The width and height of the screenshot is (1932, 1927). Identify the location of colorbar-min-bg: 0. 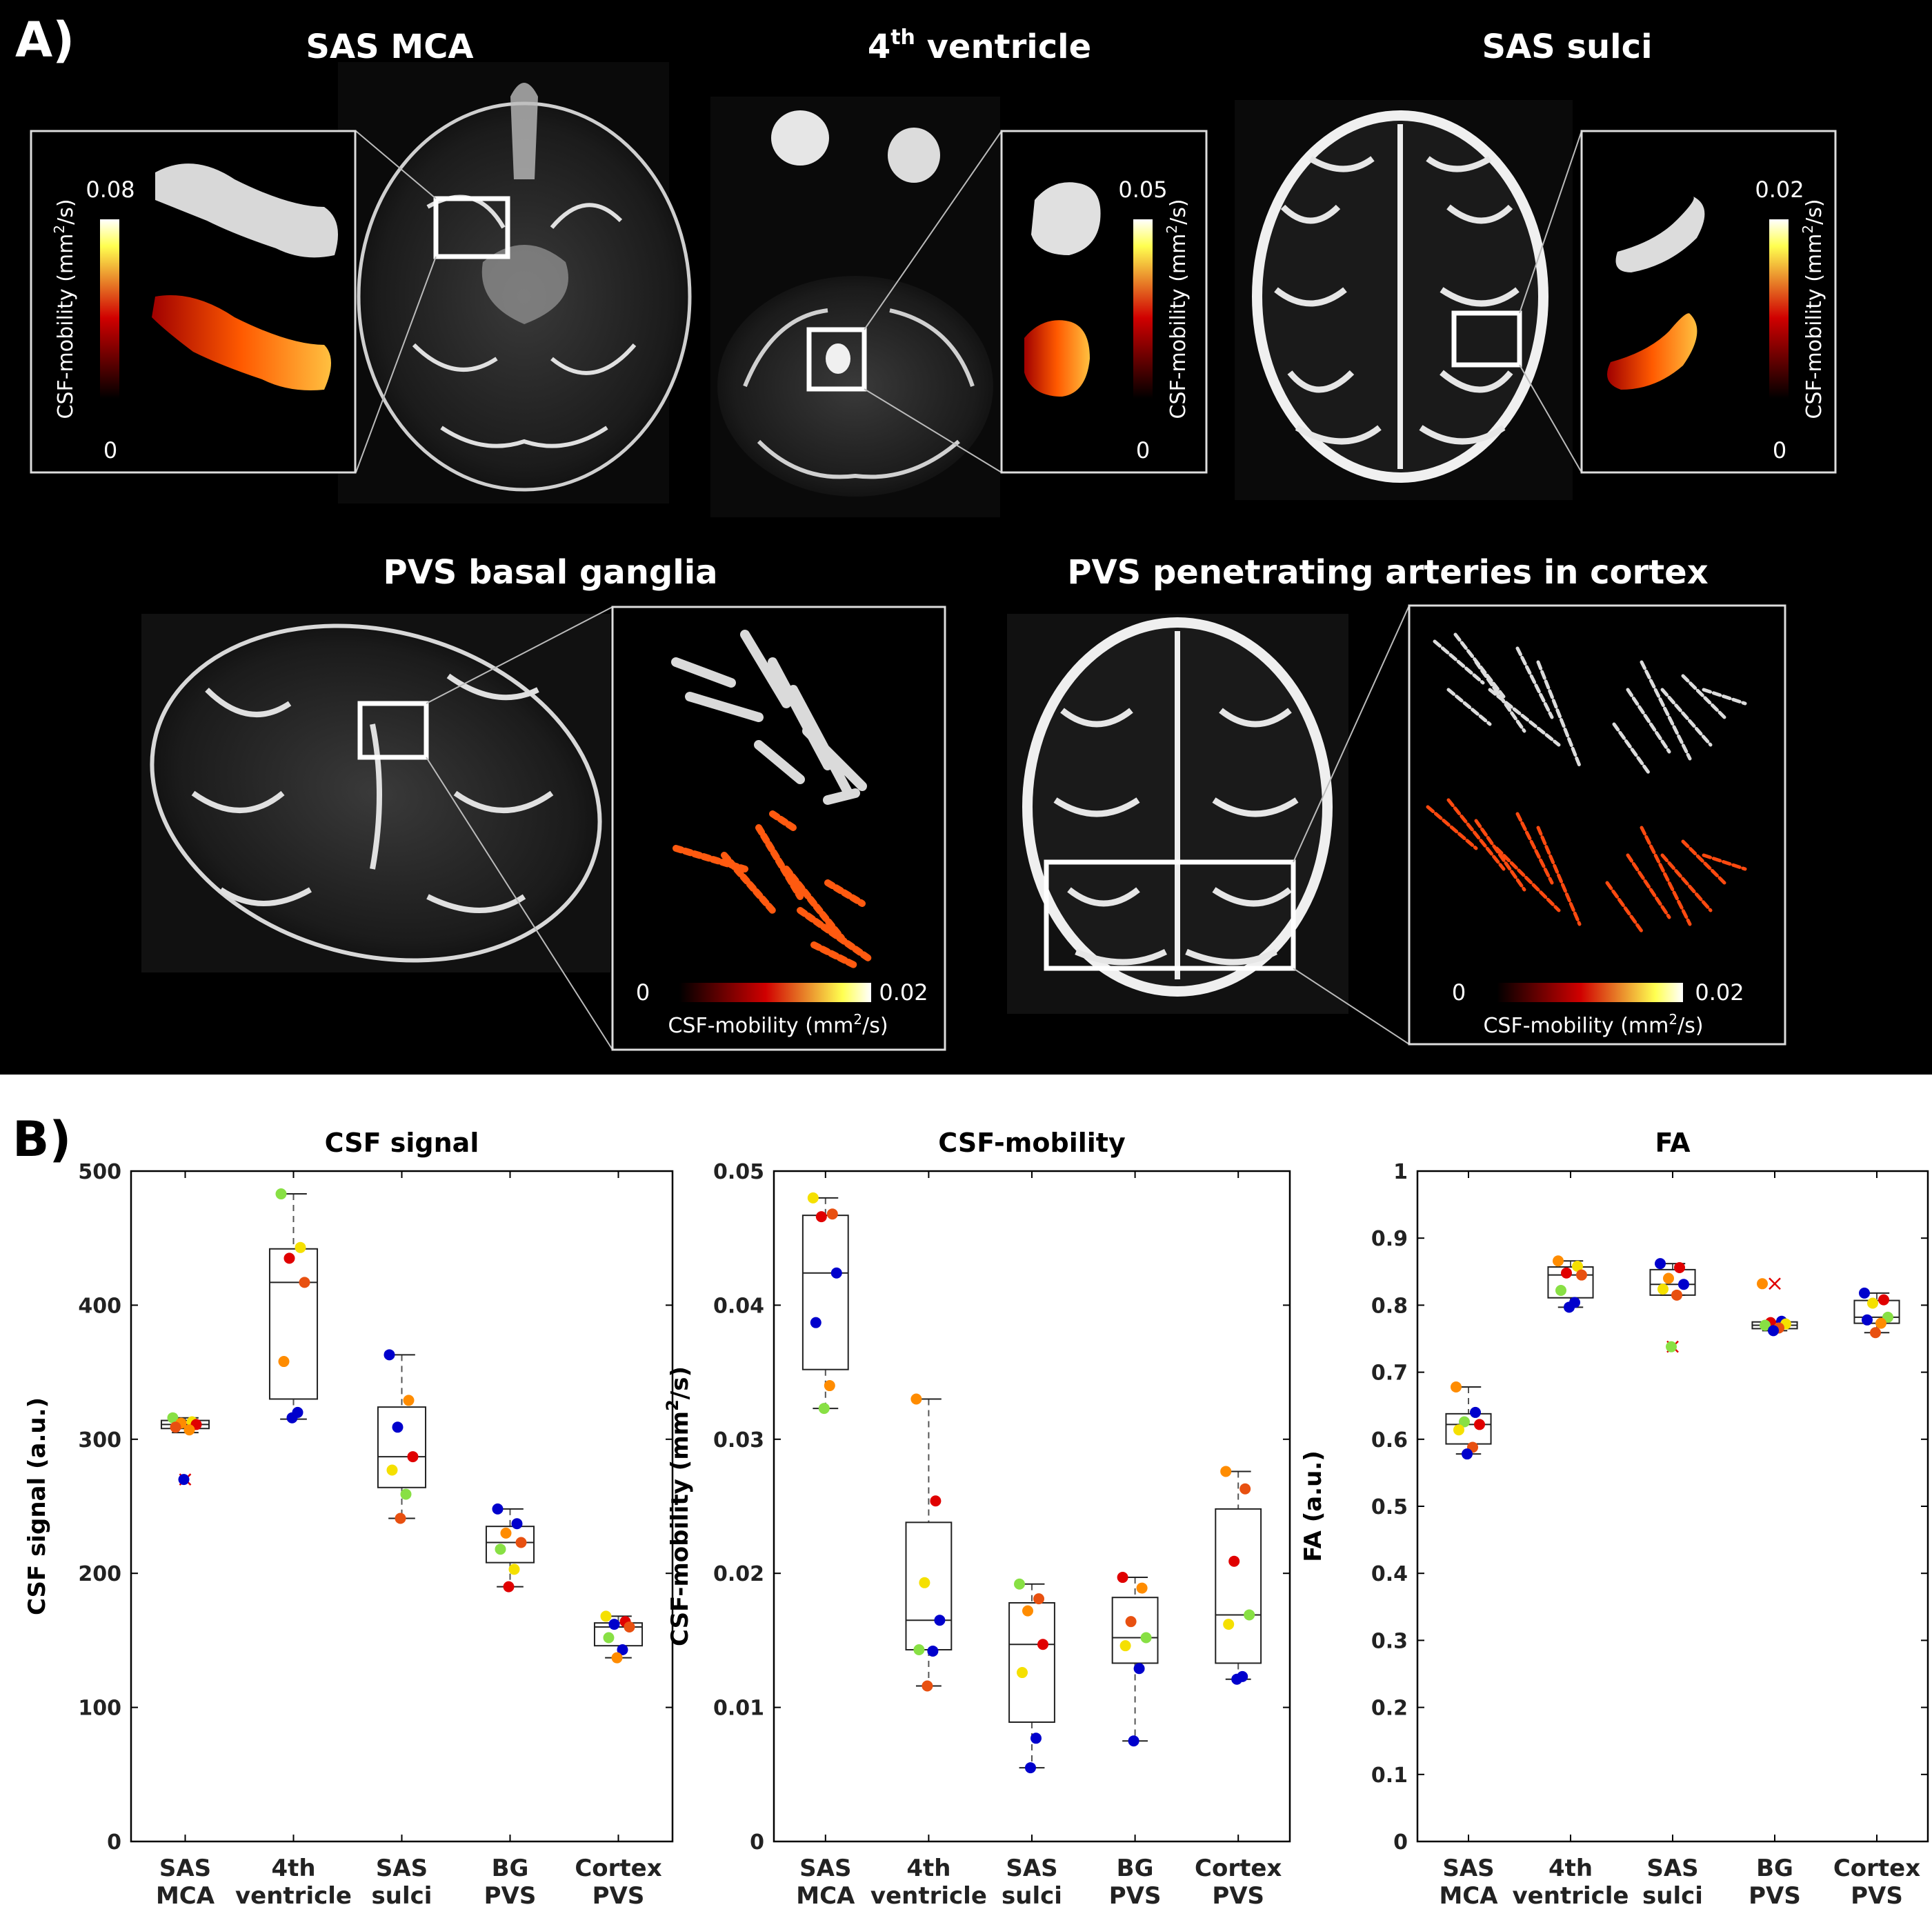
(643, 993).